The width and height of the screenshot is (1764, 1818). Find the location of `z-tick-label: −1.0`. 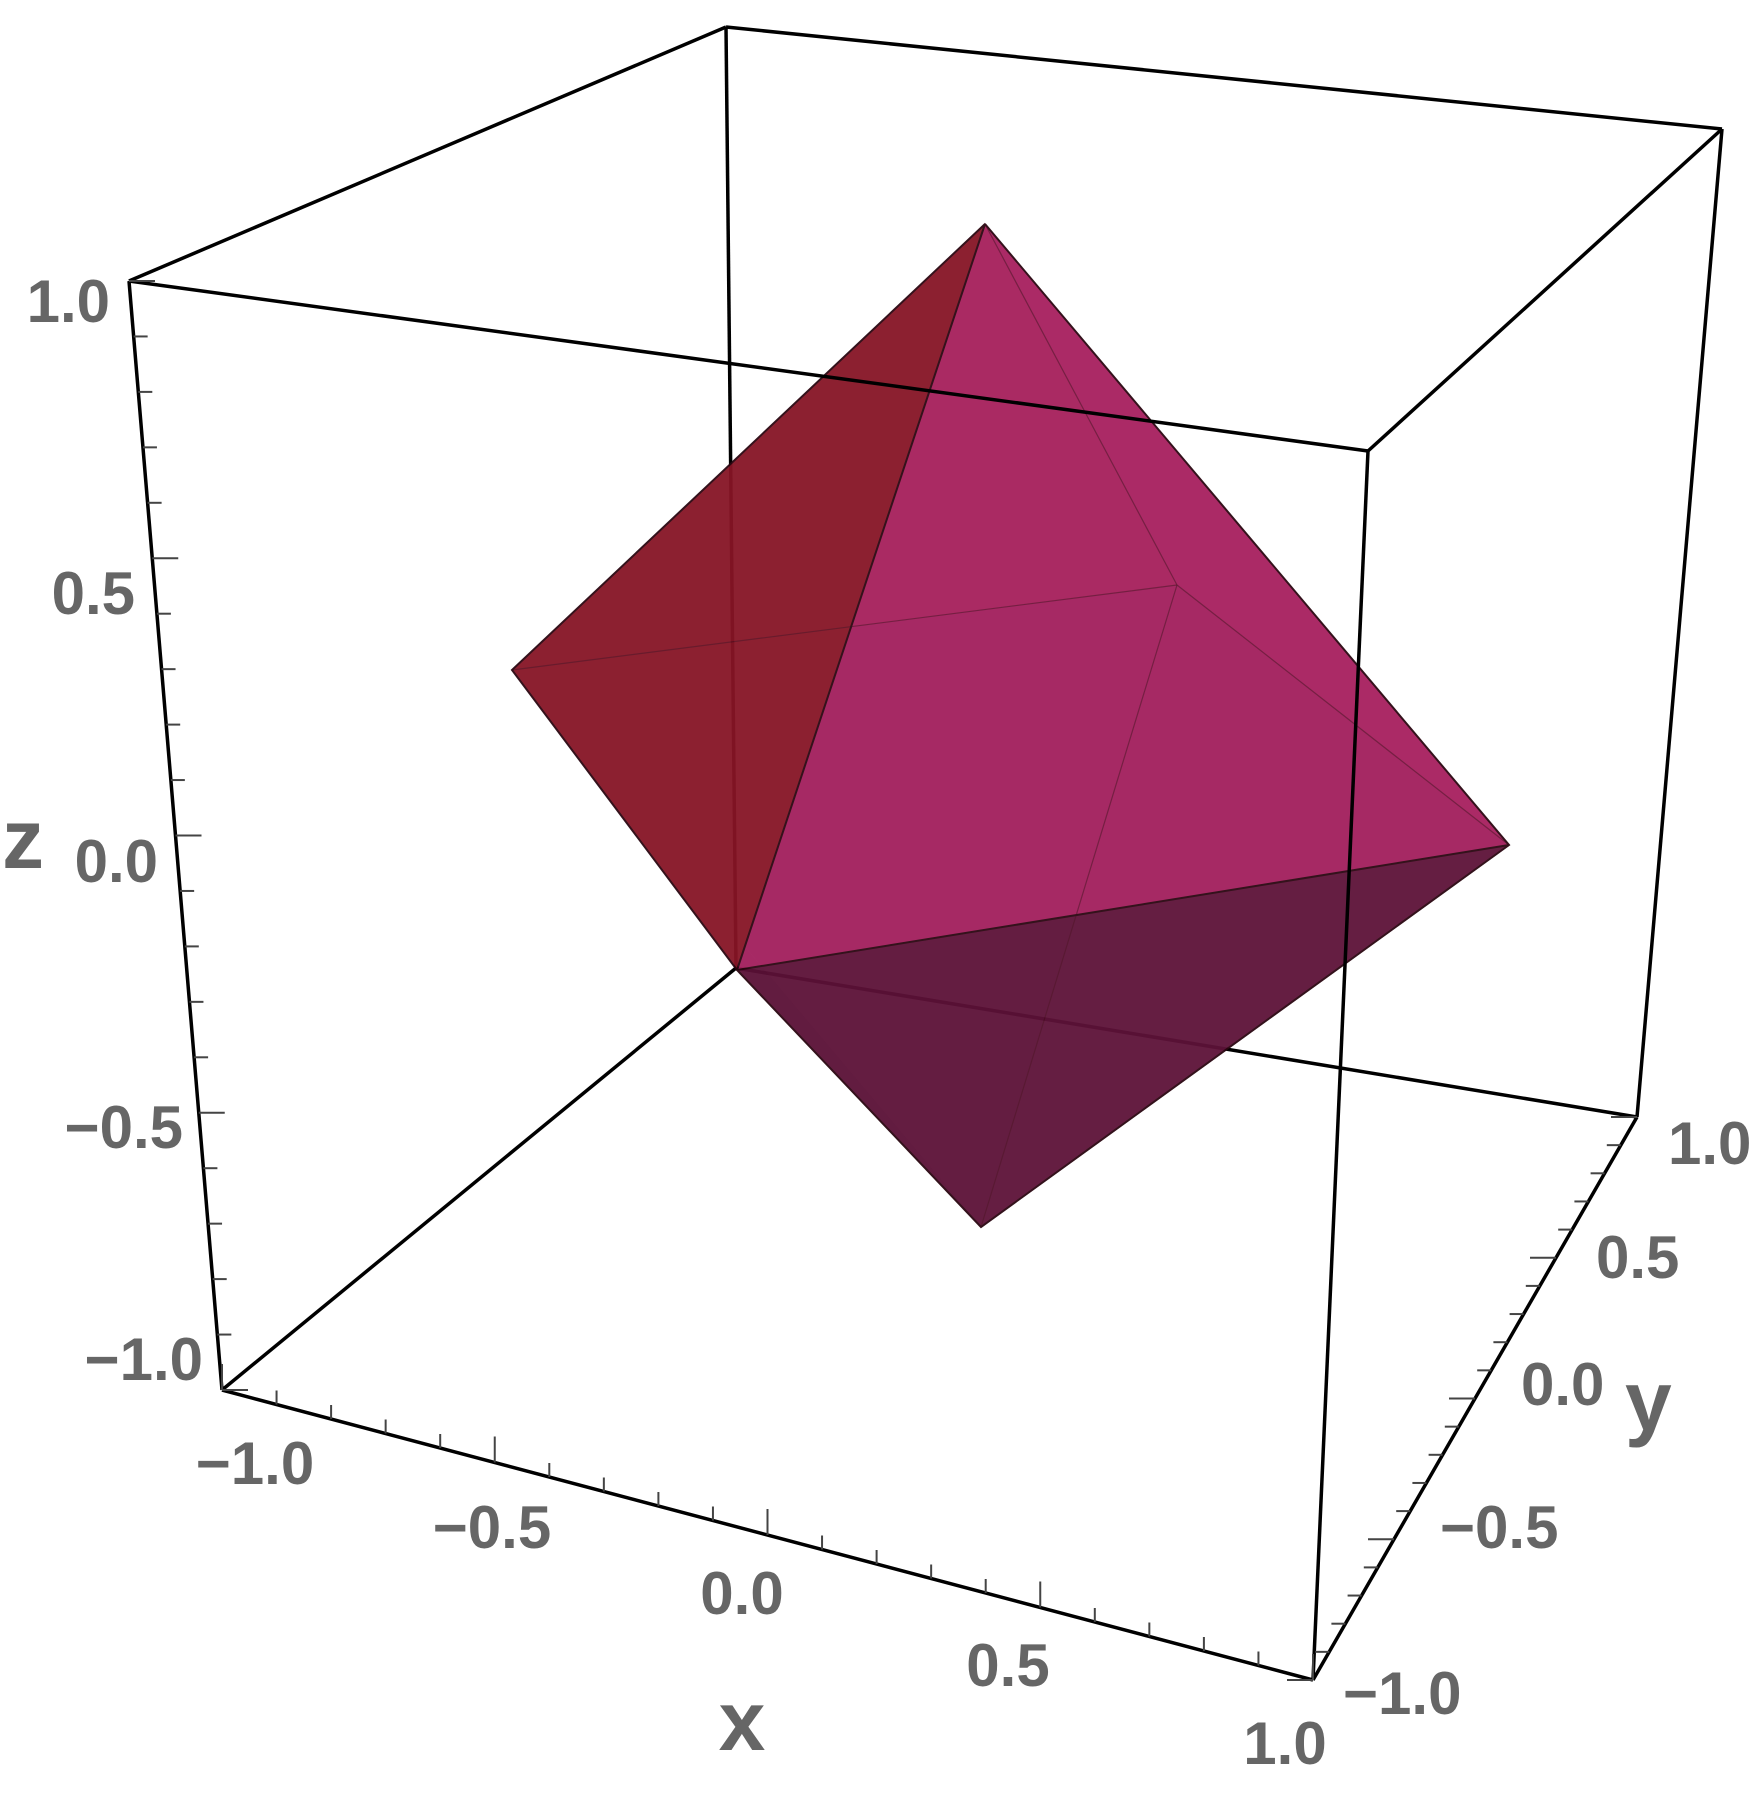

z-tick-label: −1.0 is located at coordinates (144, 1359).